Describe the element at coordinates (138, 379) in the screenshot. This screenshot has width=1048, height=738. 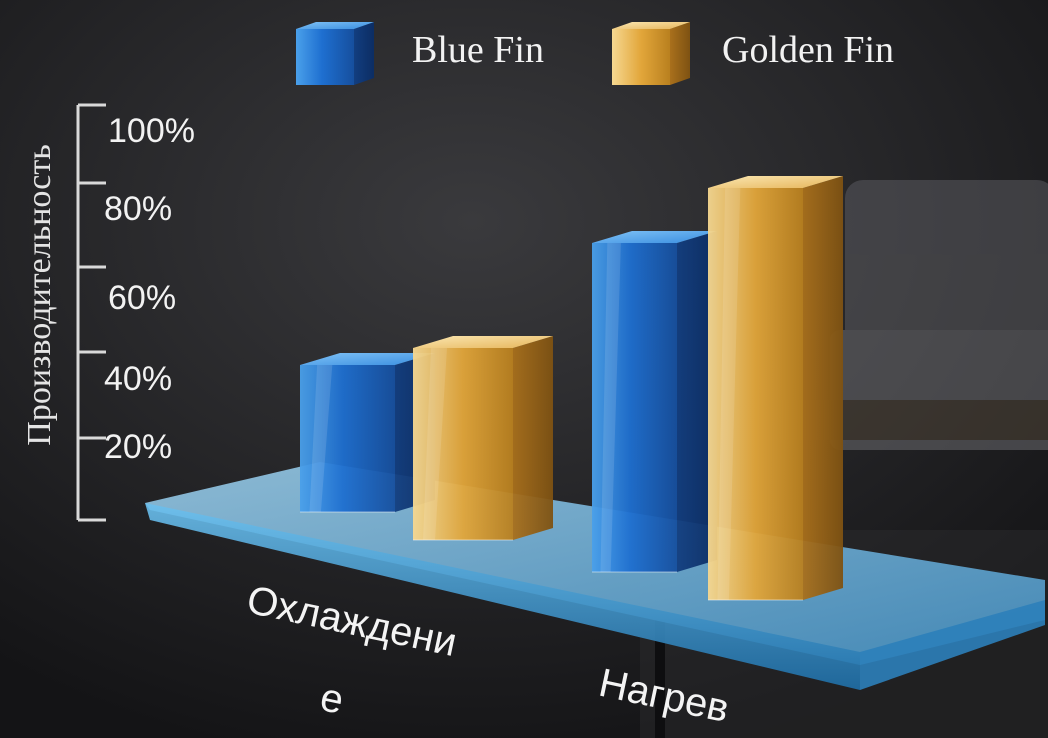
I see `y-tick-label: 40%` at that location.